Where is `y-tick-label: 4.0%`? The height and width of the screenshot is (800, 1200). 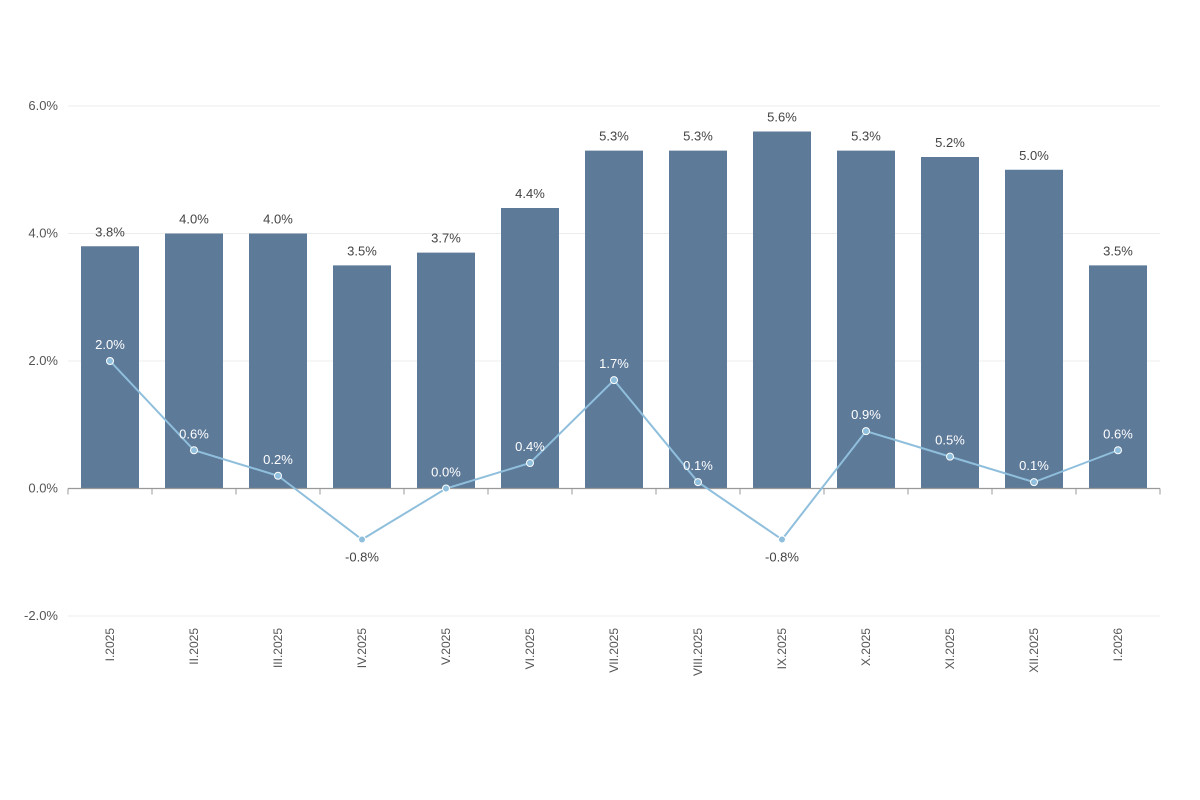 y-tick-label: 4.0% is located at coordinates (43, 233).